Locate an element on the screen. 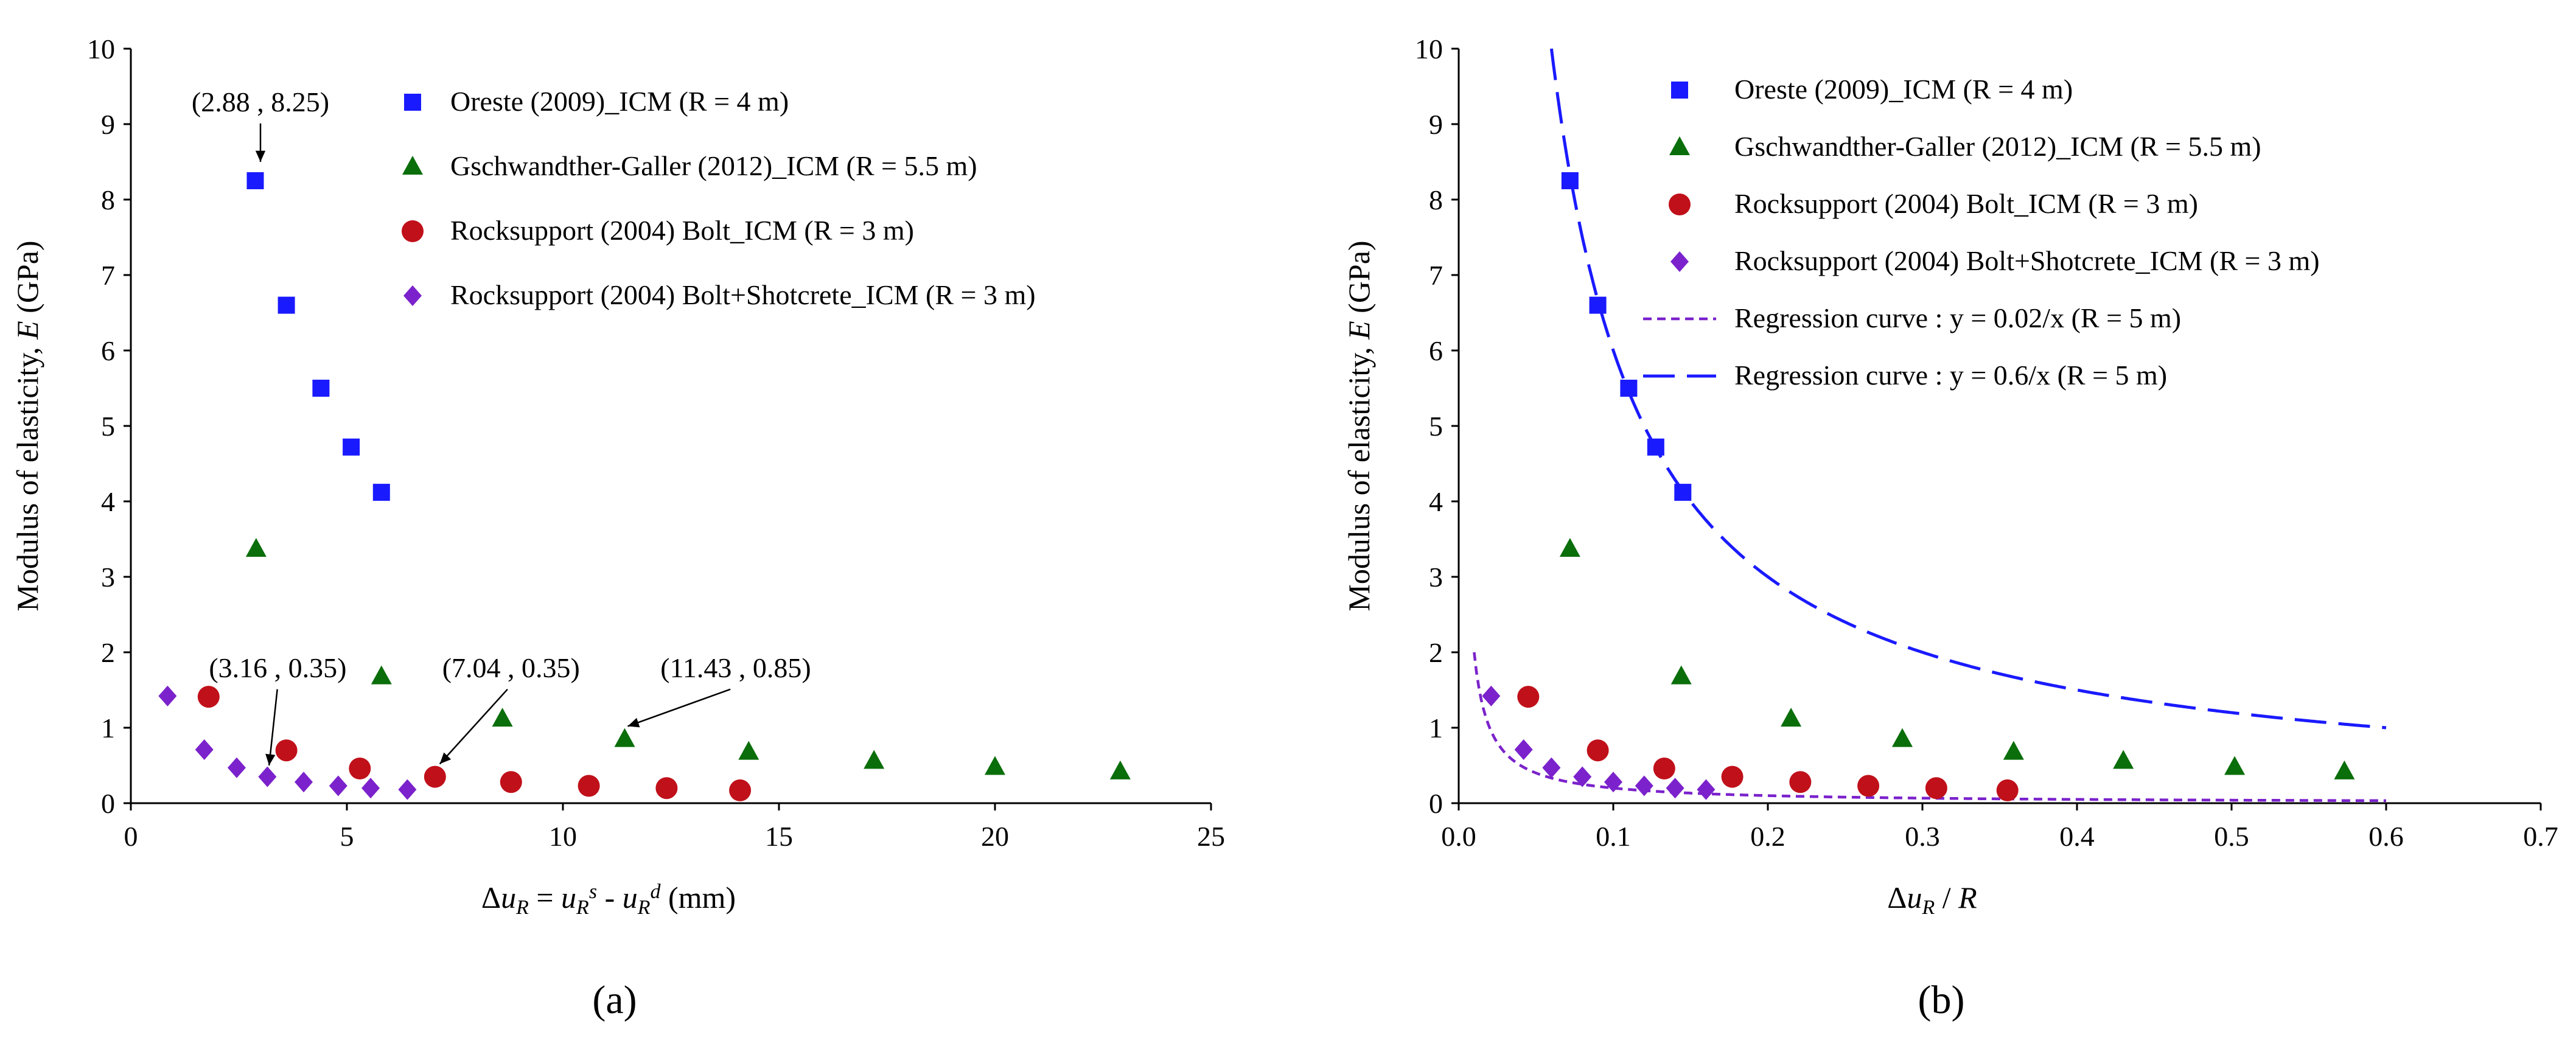  x-tick-label: 0.5 is located at coordinates (2231, 836).